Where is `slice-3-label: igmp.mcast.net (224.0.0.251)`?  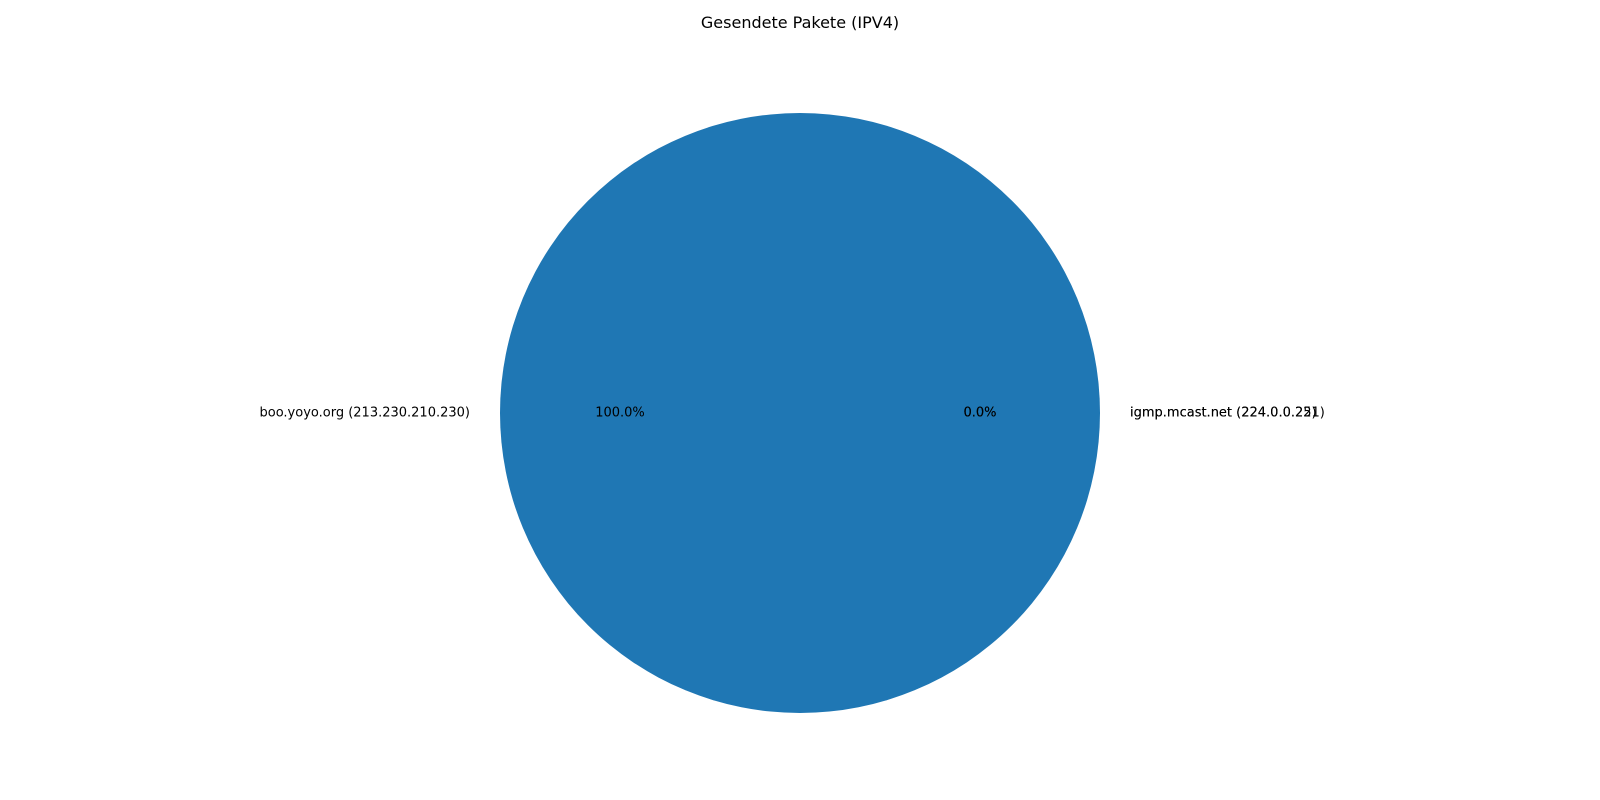 slice-3-label: igmp.mcast.net (224.0.0.251) is located at coordinates (1227, 413).